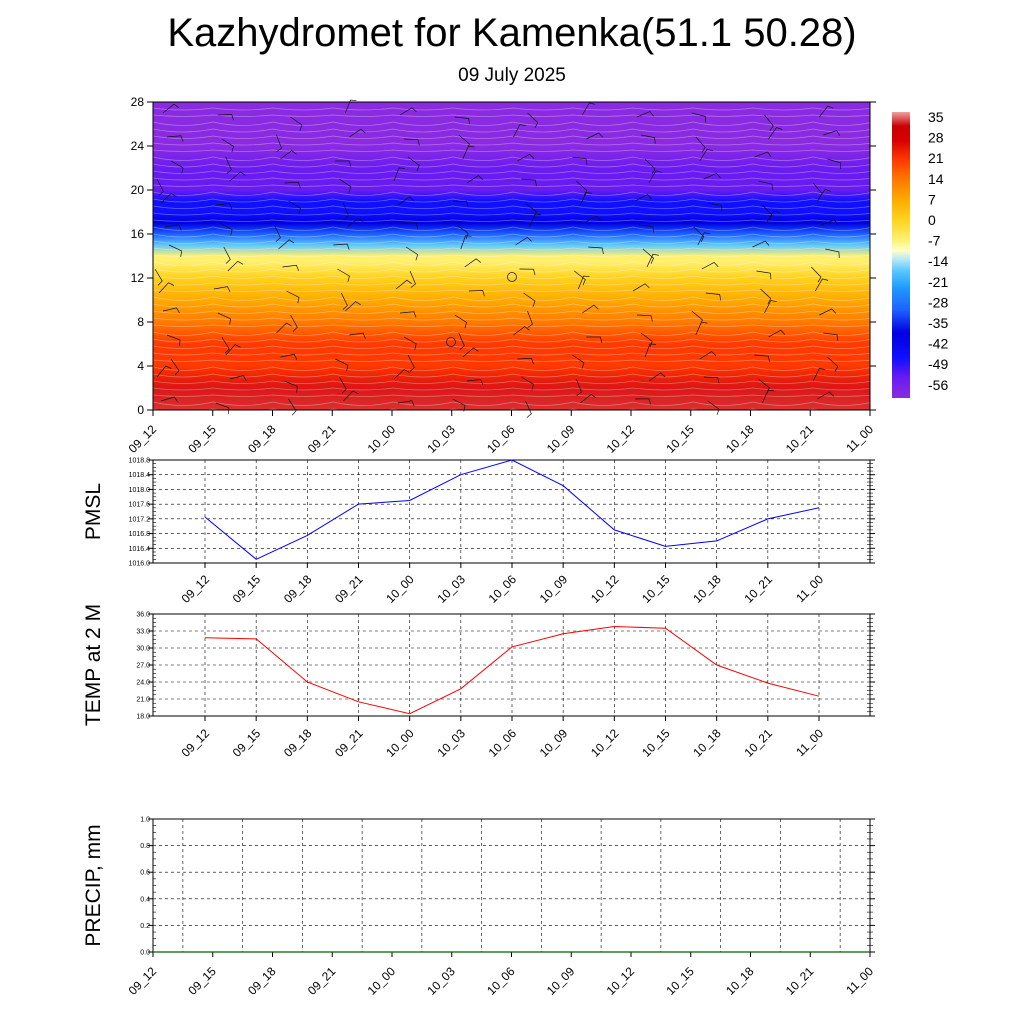 This screenshot has height=1024, width=1024. I want to click on x-tick-label: 09_21, so click(349, 743).